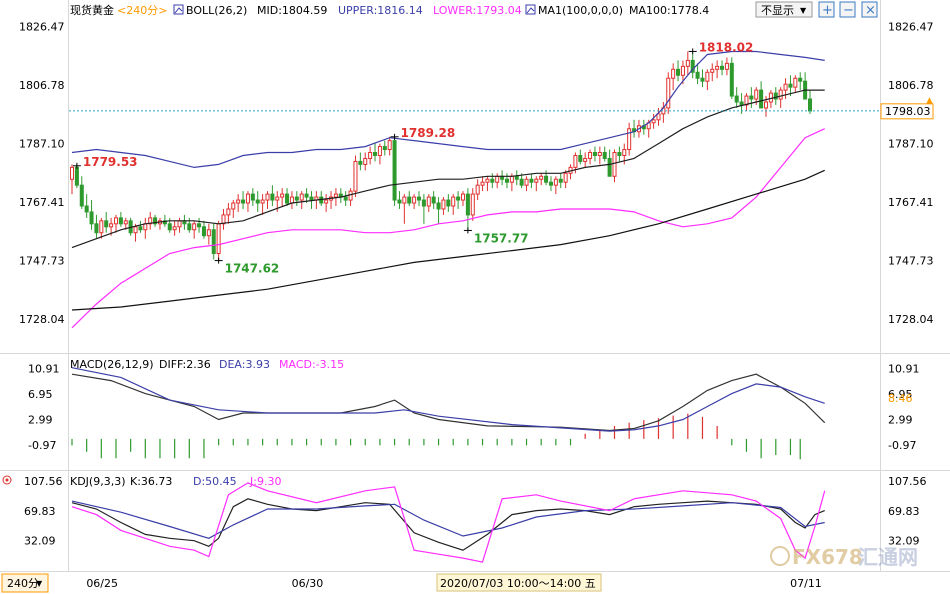 The height and width of the screenshot is (594, 950). I want to click on watermark-brand: FX678, so click(827, 557).